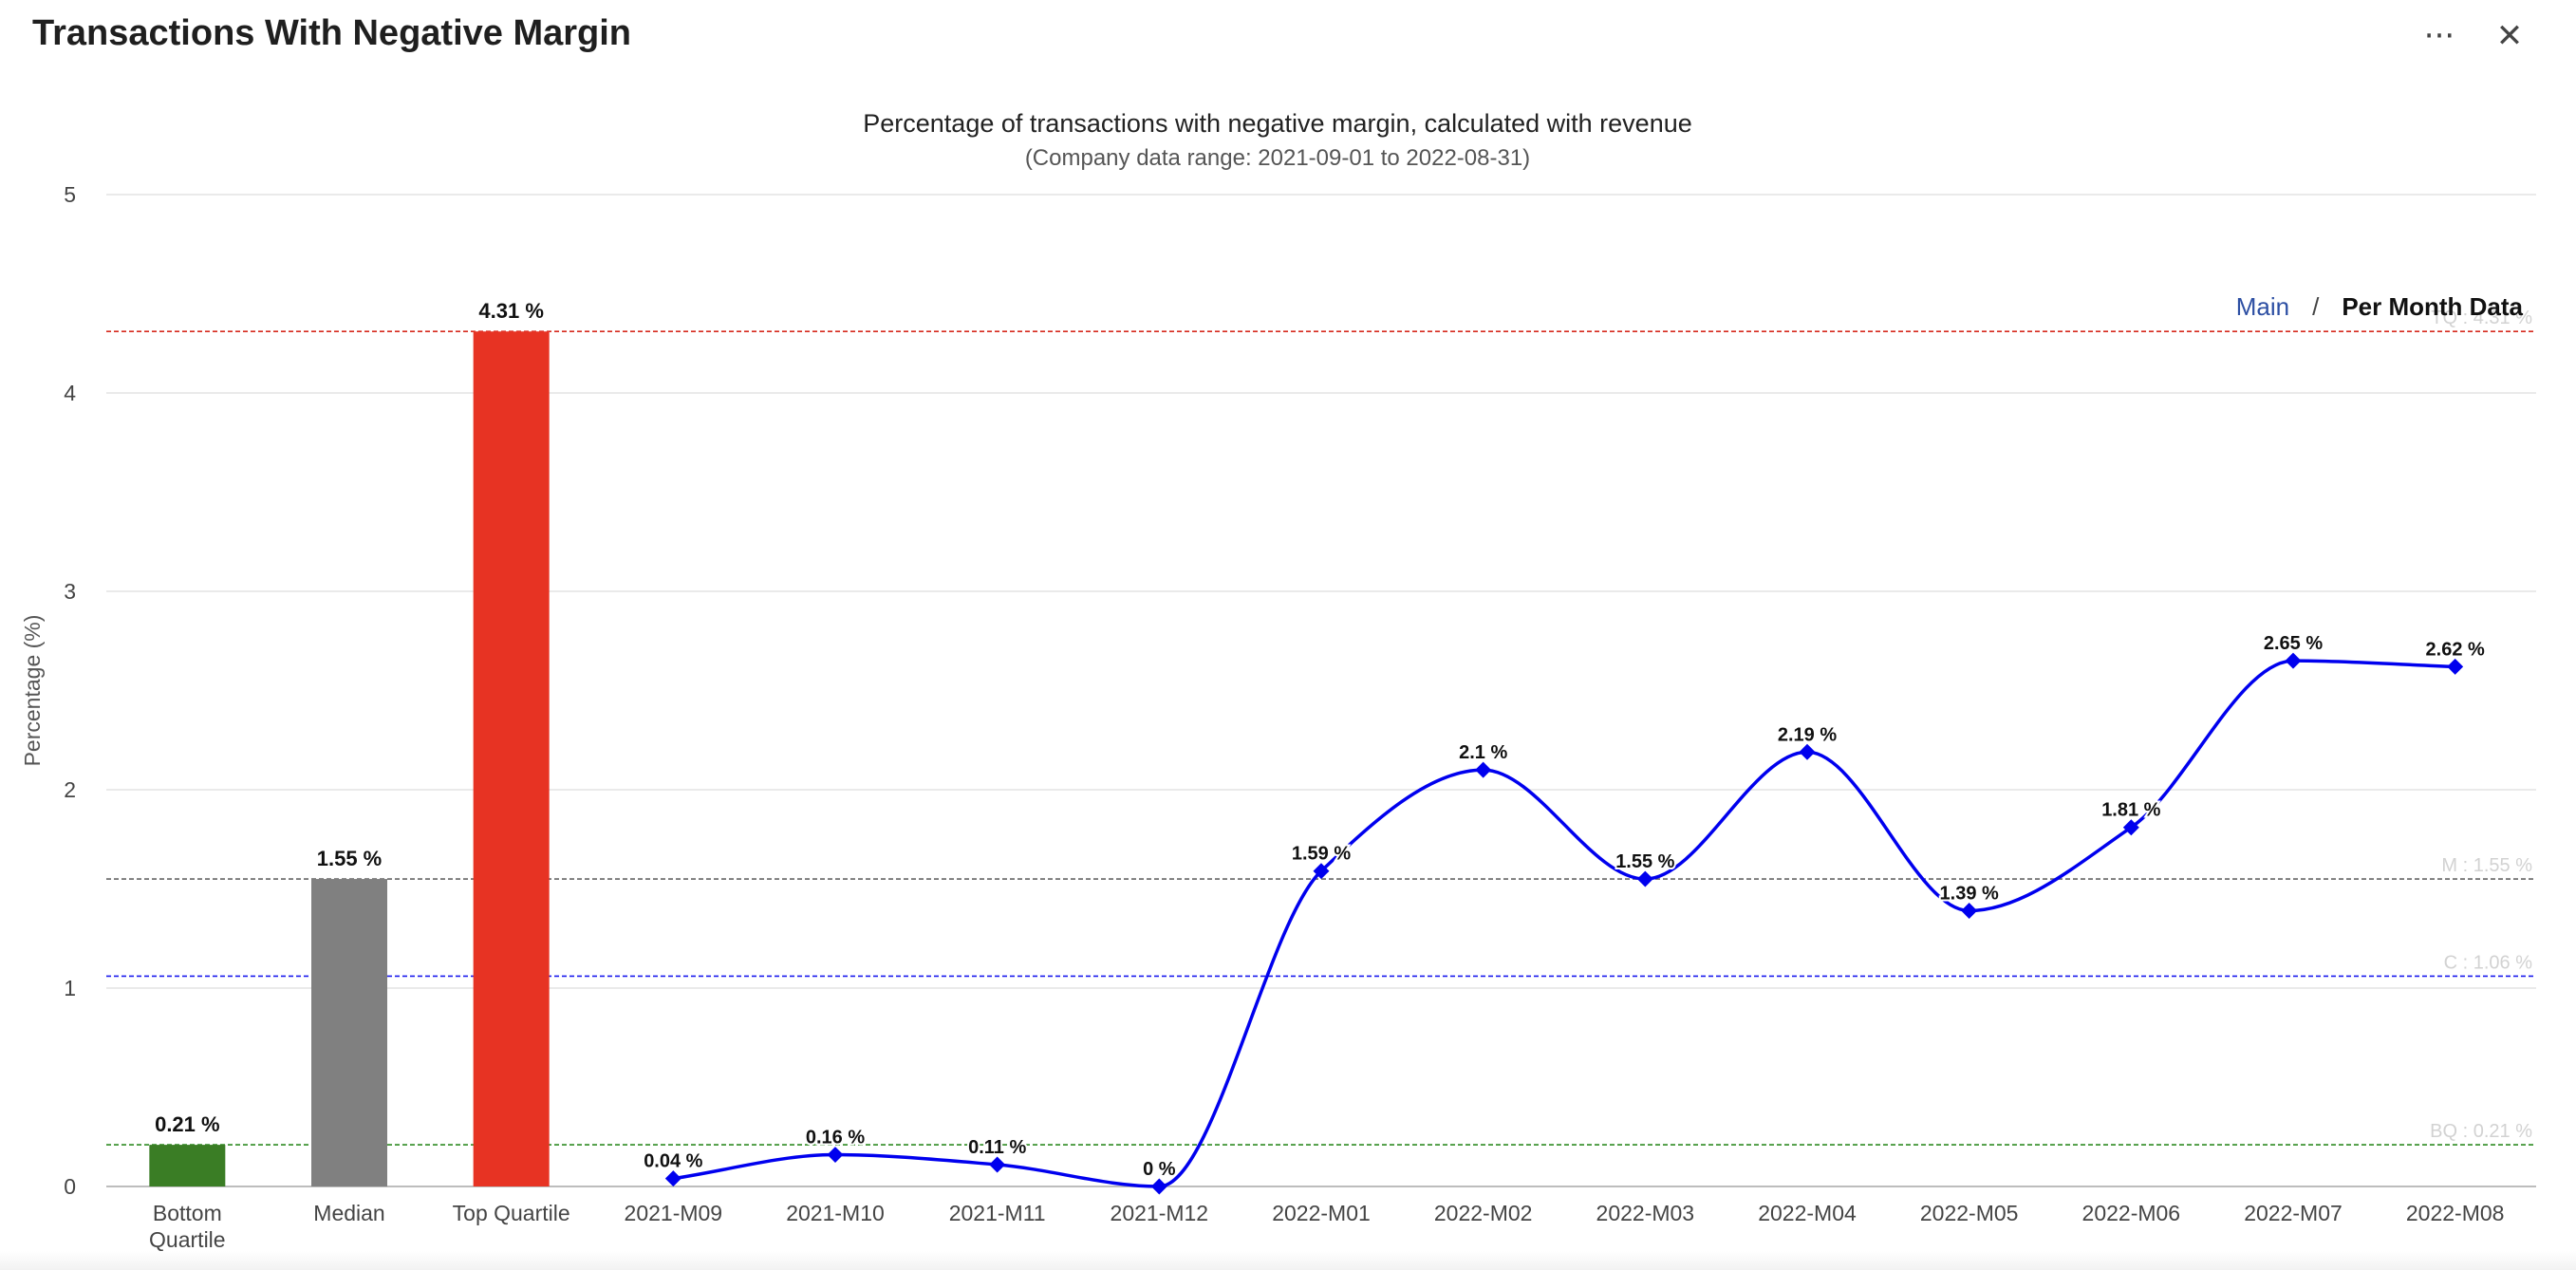  What do you see at coordinates (2263, 306) in the screenshot?
I see `main-view-link: Main` at bounding box center [2263, 306].